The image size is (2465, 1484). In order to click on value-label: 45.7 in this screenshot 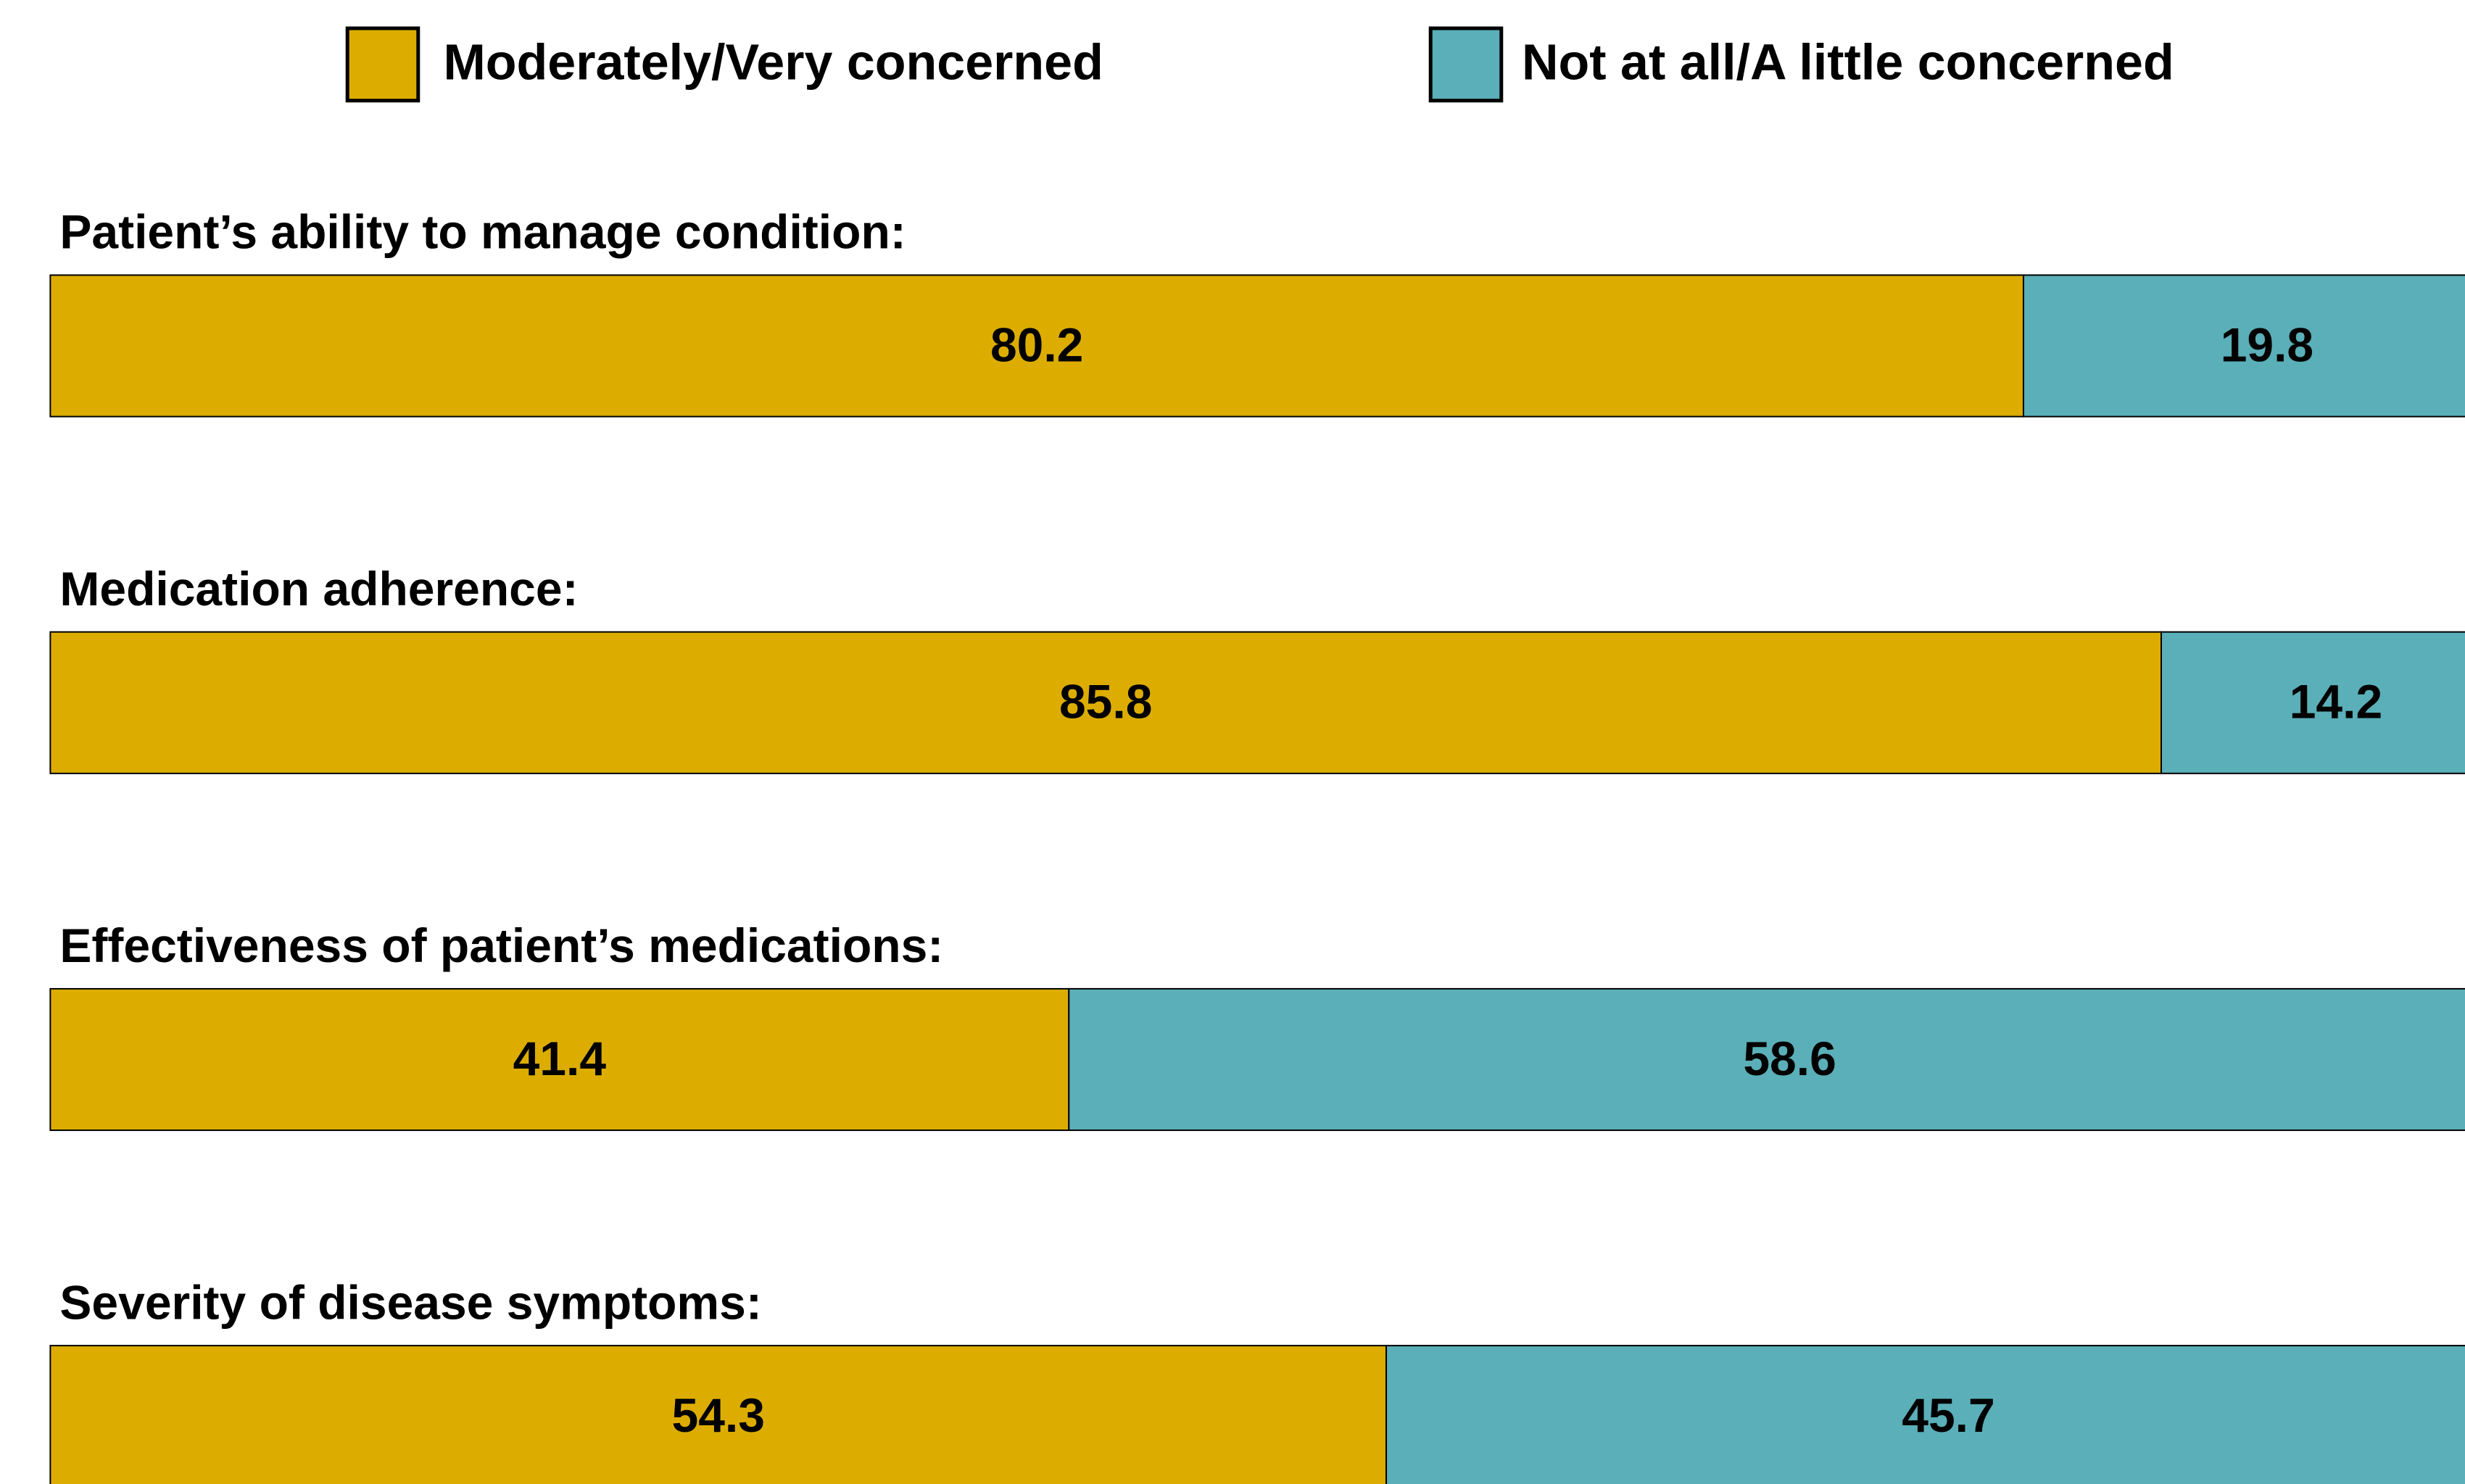, I will do `click(1948, 1415)`.